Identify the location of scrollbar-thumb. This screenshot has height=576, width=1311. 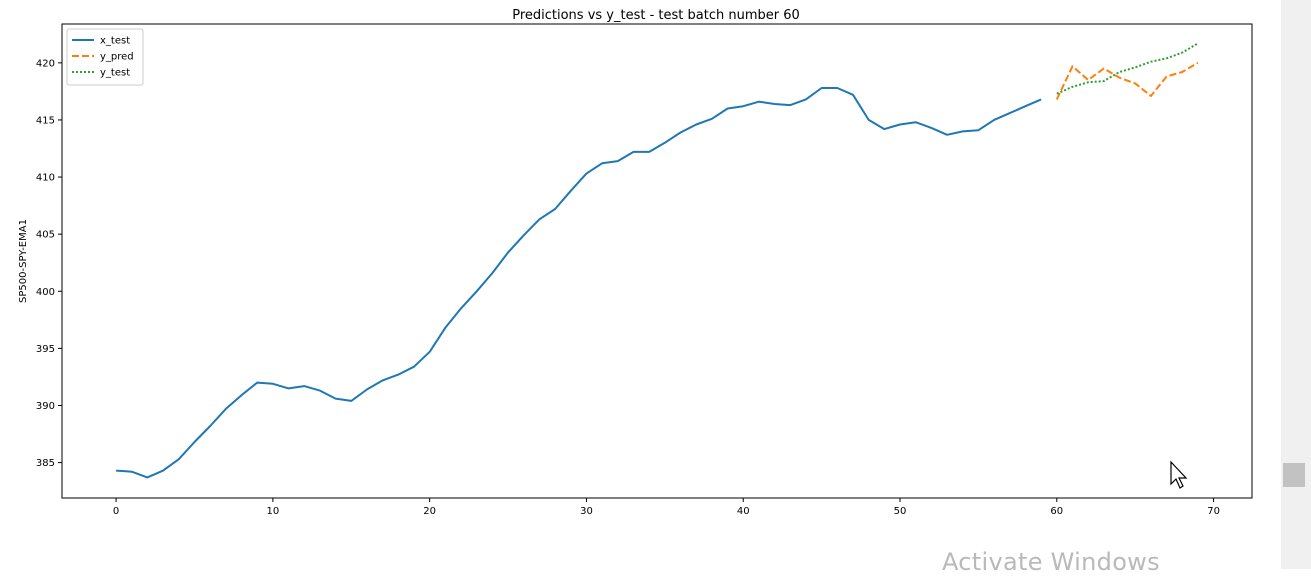
(1294, 475).